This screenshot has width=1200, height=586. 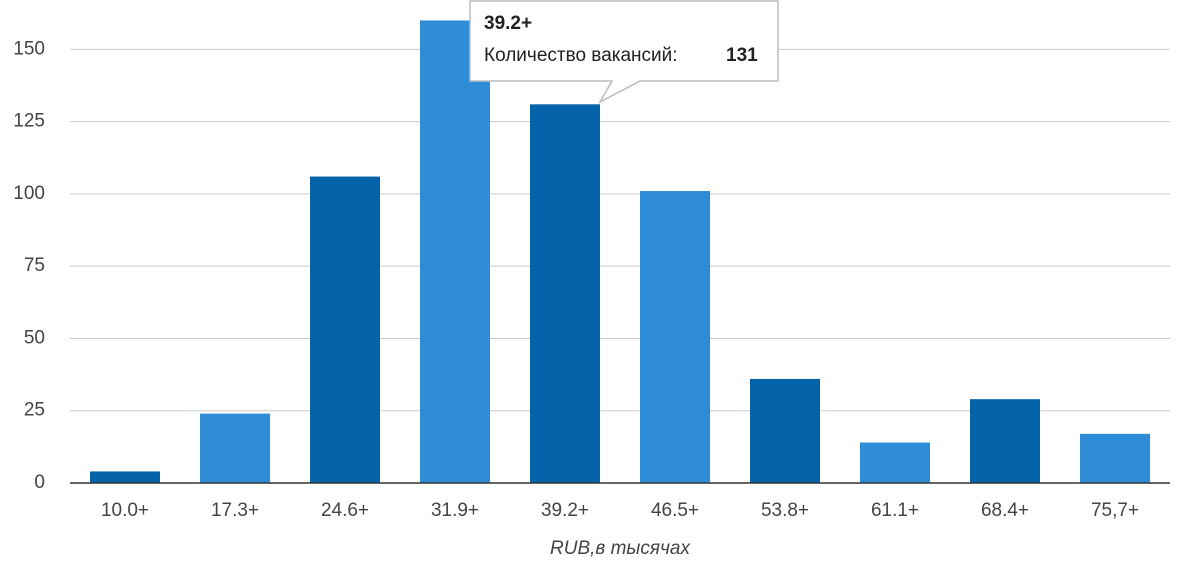 What do you see at coordinates (565, 510) in the screenshot?
I see `x-tick-label: 39.2+` at bounding box center [565, 510].